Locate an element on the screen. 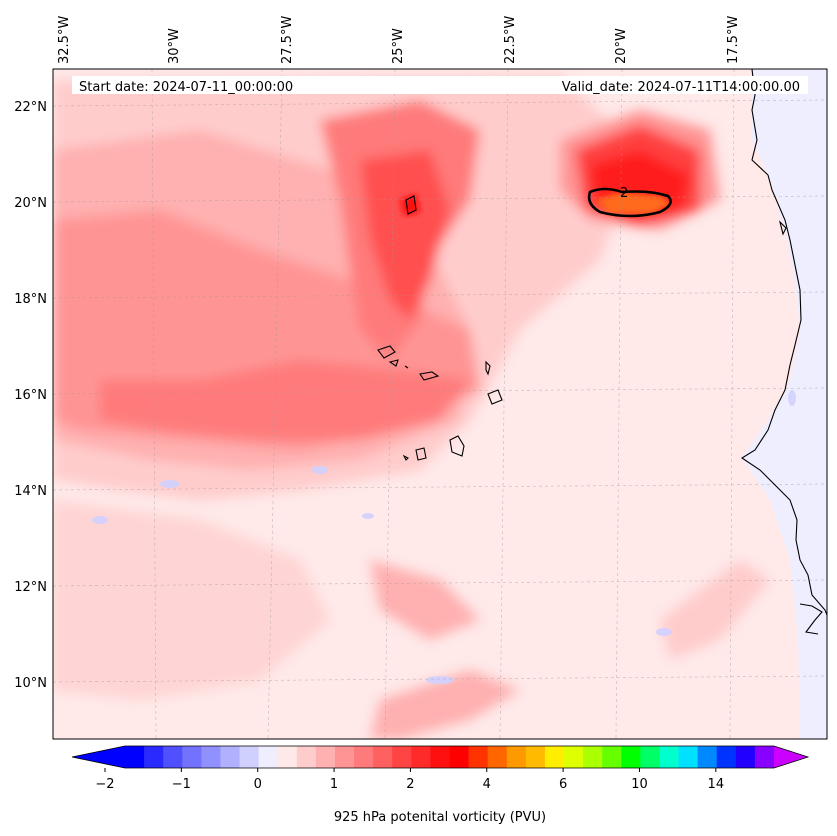 The height and width of the screenshot is (836, 837). lat-label: 10°N is located at coordinates (30, 683).